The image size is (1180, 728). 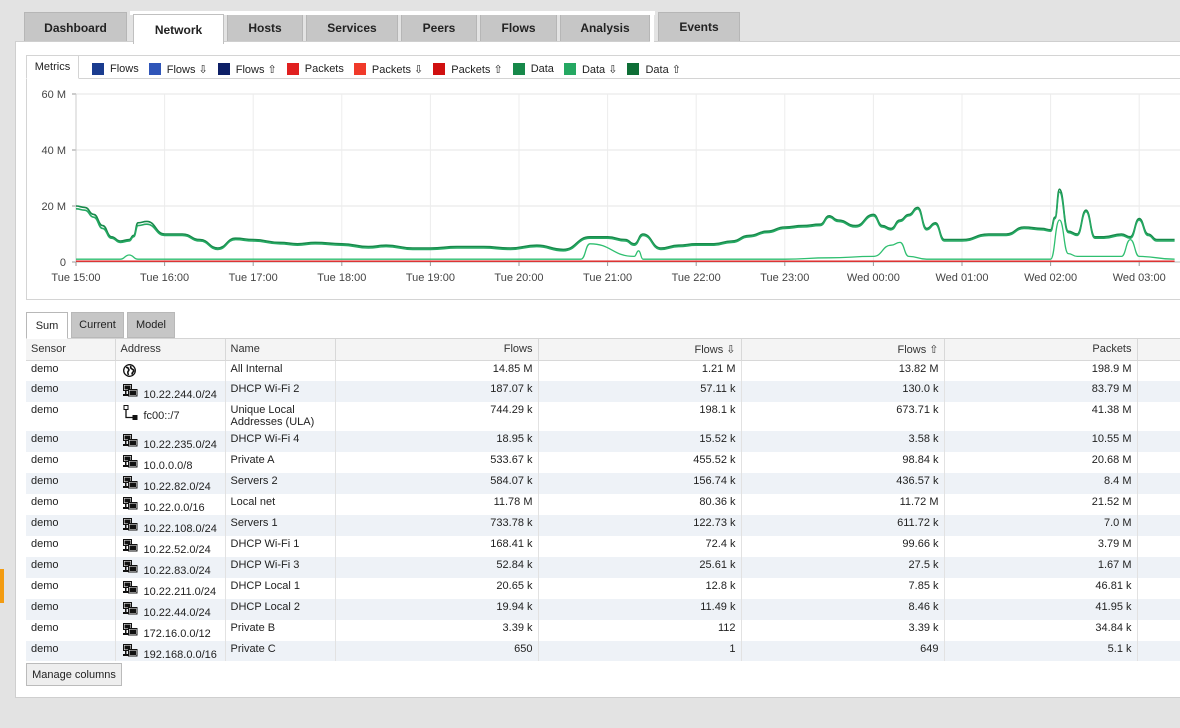 What do you see at coordinates (280, 391) in the screenshot?
I see `cell-name: DHCP Wi-Fi 2` at bounding box center [280, 391].